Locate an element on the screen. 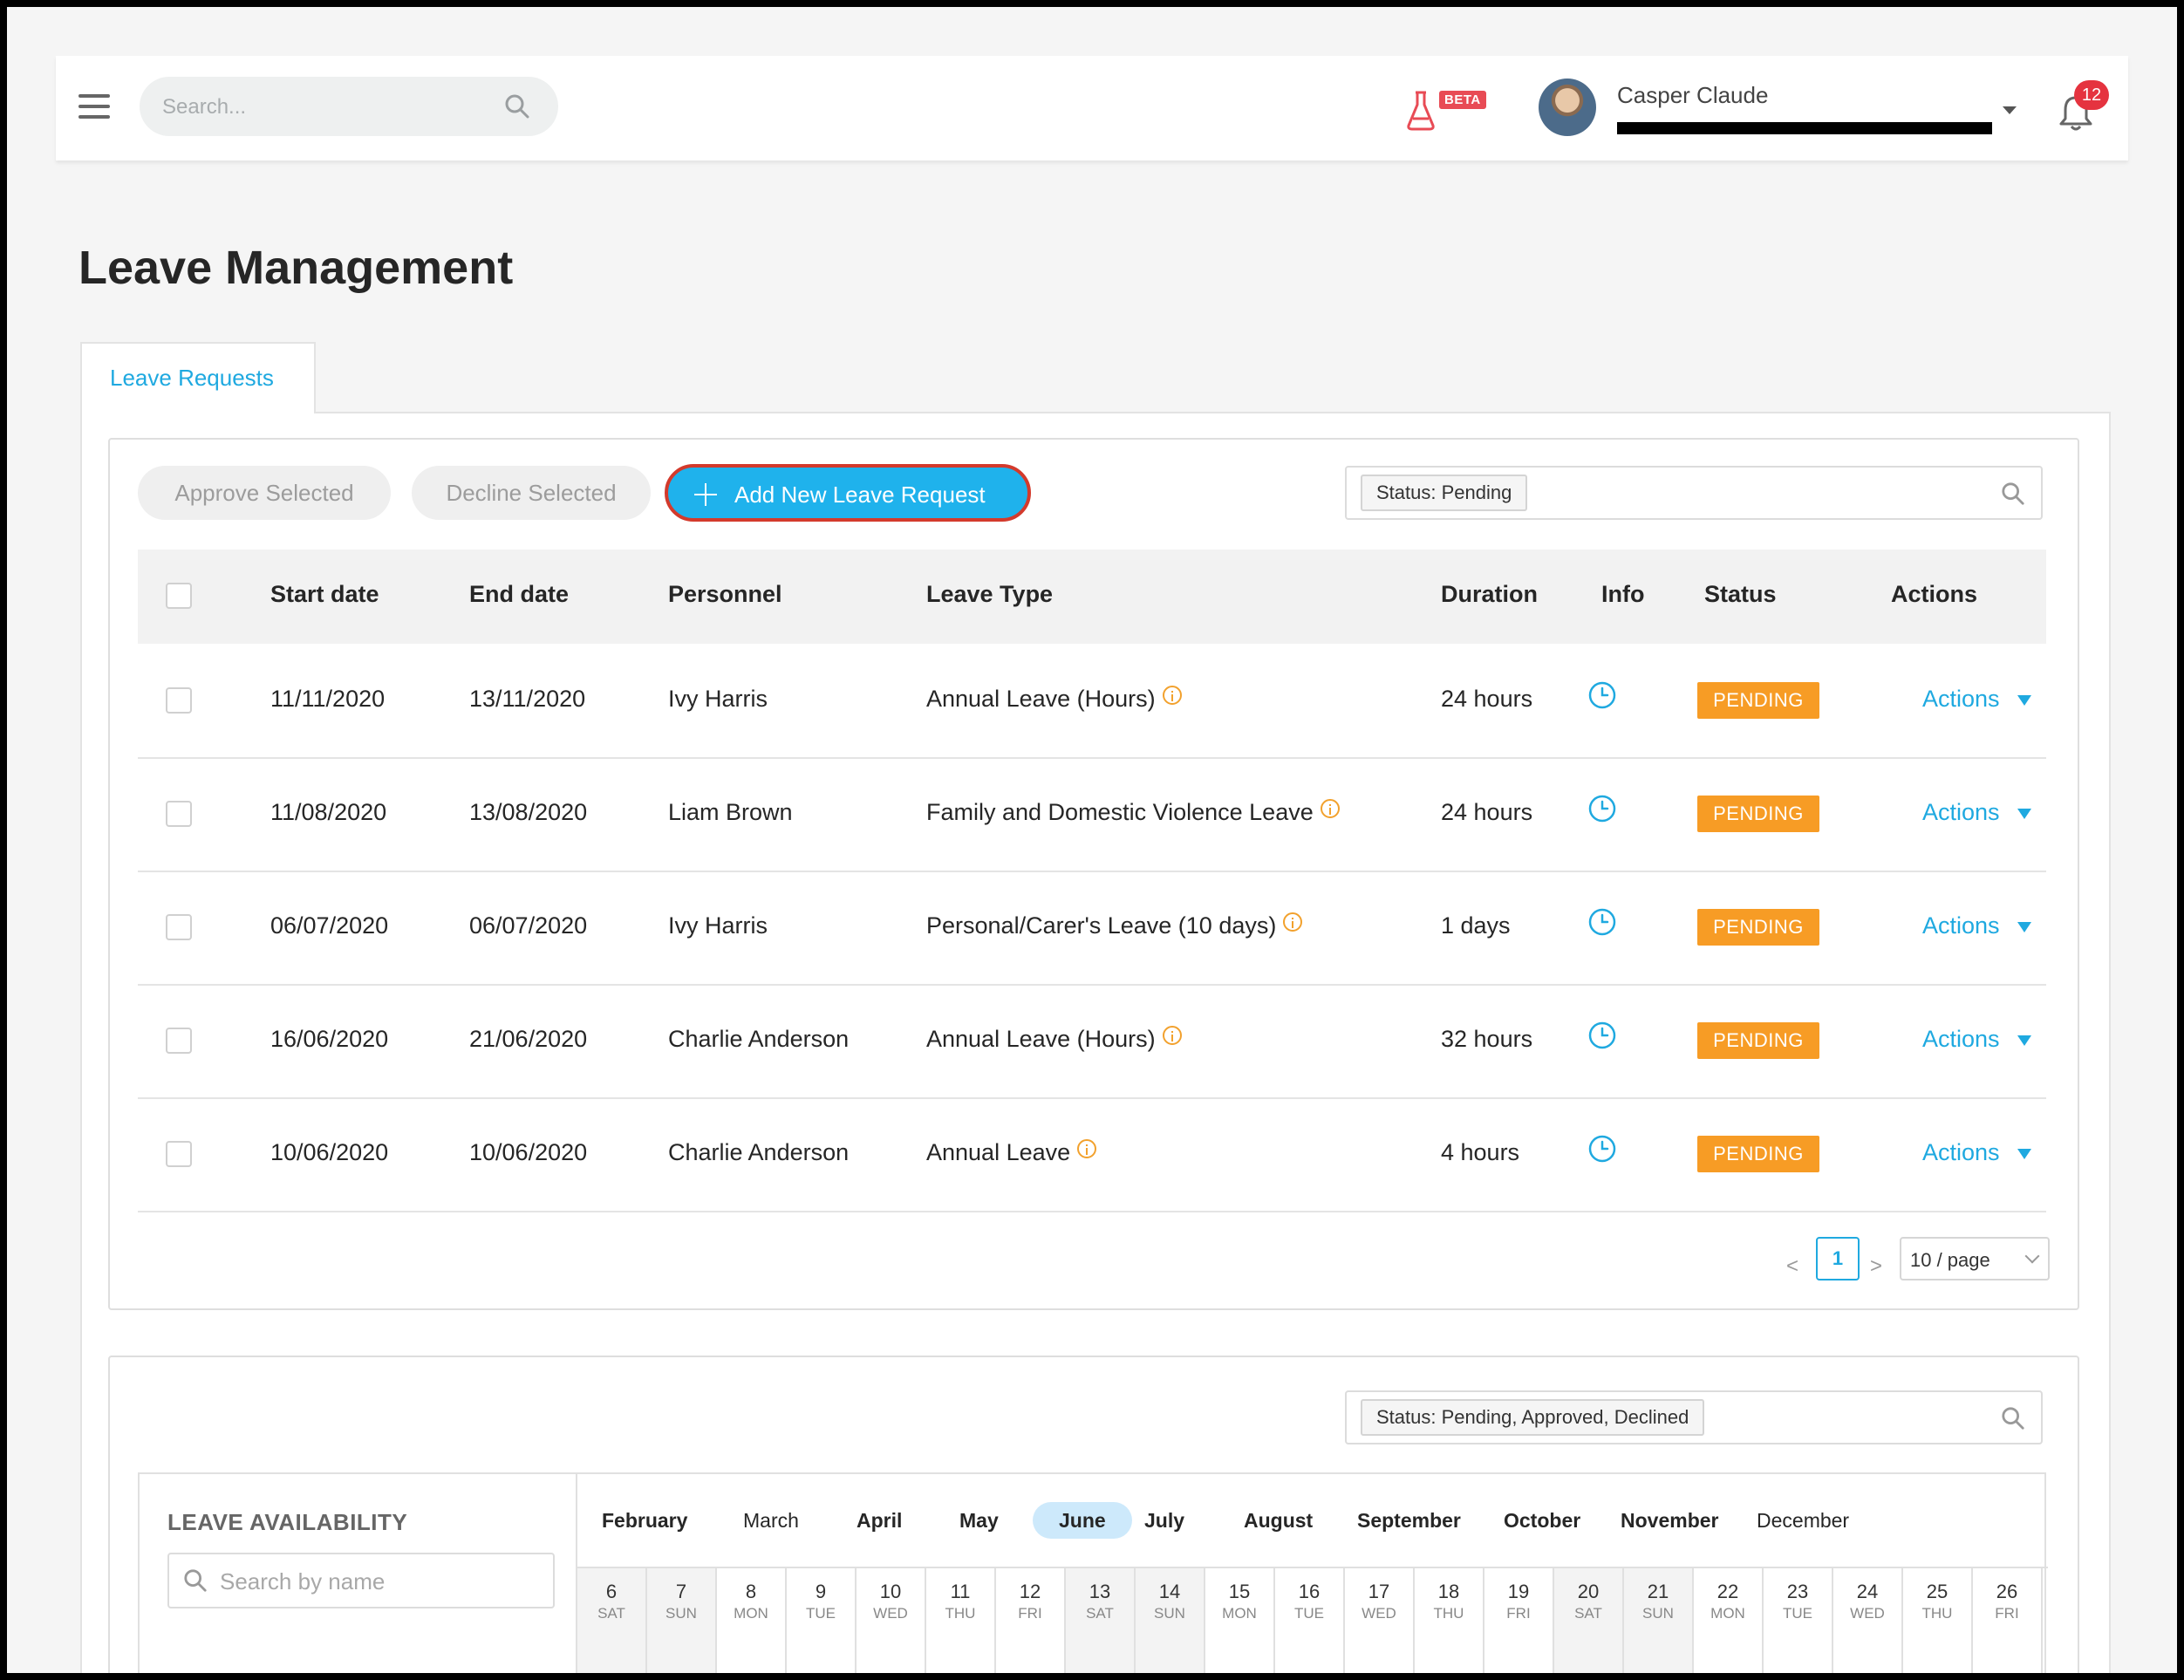 This screenshot has height=1680, width=2184. availability-status-filter-input: Status: Pending, Approved, Declined is located at coordinates (1694, 1417).